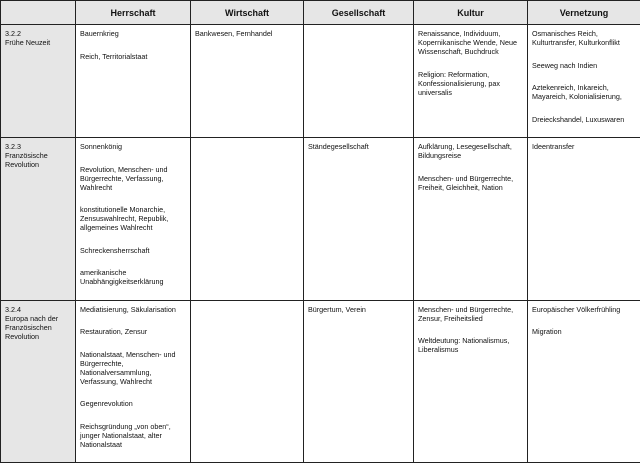 Image resolution: width=640 pixels, height=463 pixels. Describe the element at coordinates (584, 331) in the screenshot. I see `cell-entry: Migration` at that location.